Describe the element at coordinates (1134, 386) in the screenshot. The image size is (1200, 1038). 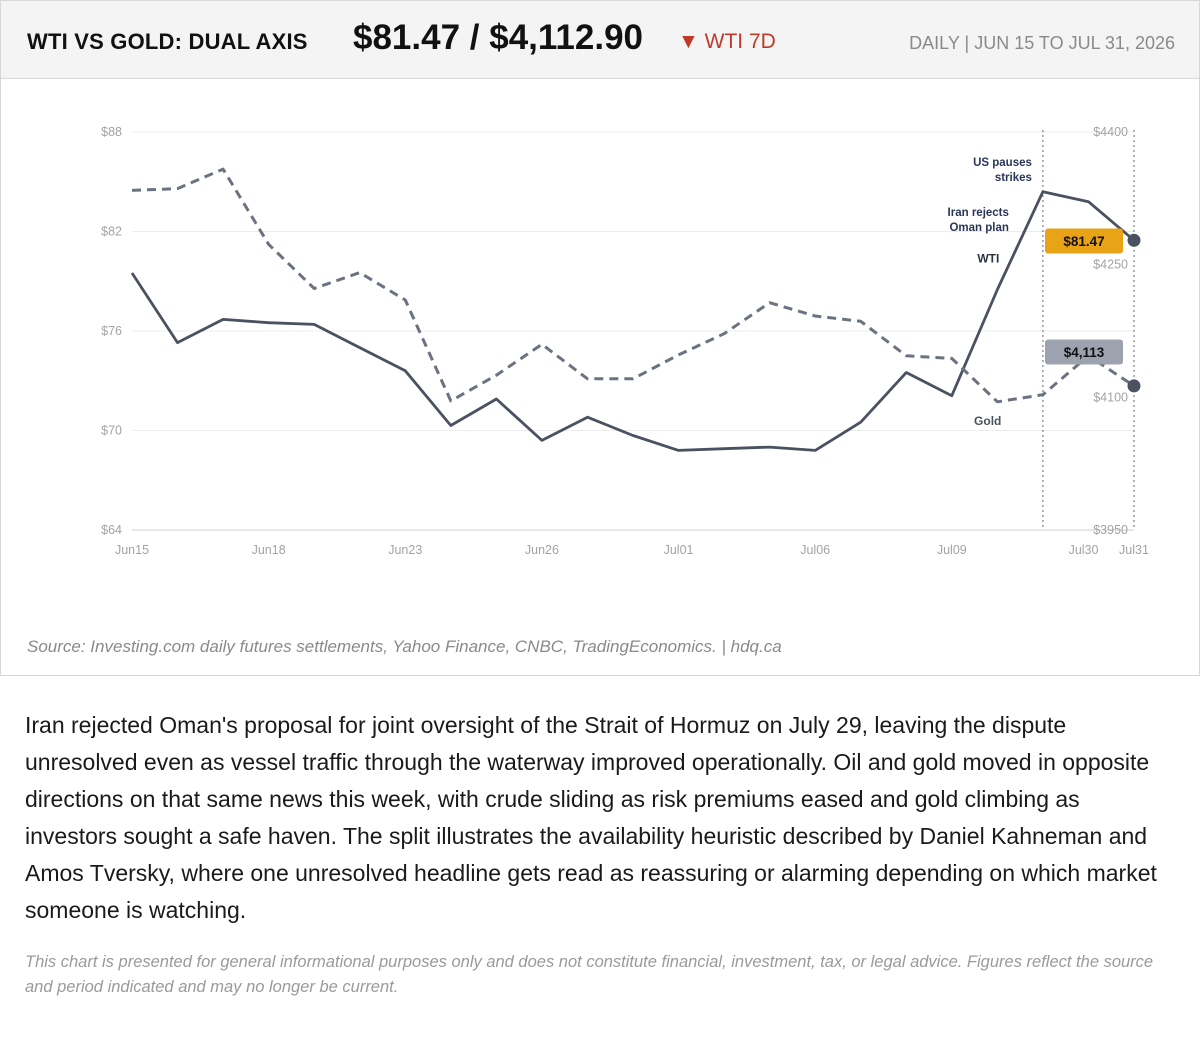
I see `gold-end-point` at that location.